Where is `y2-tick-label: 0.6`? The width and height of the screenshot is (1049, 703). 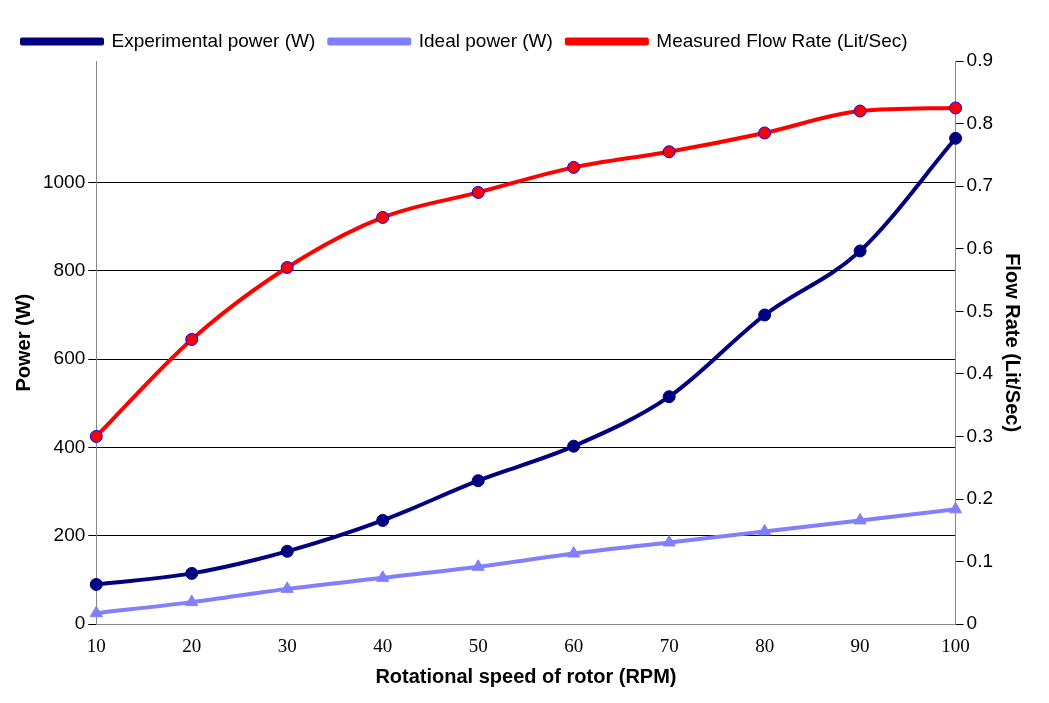 y2-tick-label: 0.6 is located at coordinates (980, 247).